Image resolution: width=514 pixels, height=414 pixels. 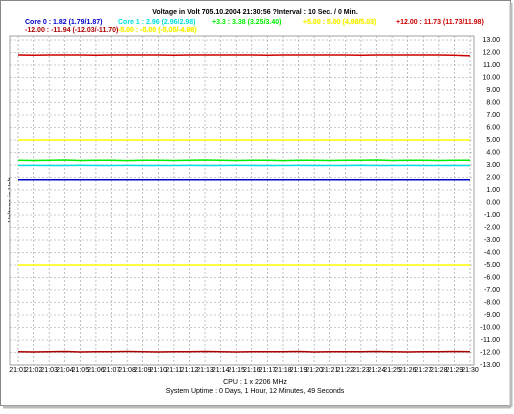 I want to click on y-tick-label: 3.00, so click(x=493, y=165).